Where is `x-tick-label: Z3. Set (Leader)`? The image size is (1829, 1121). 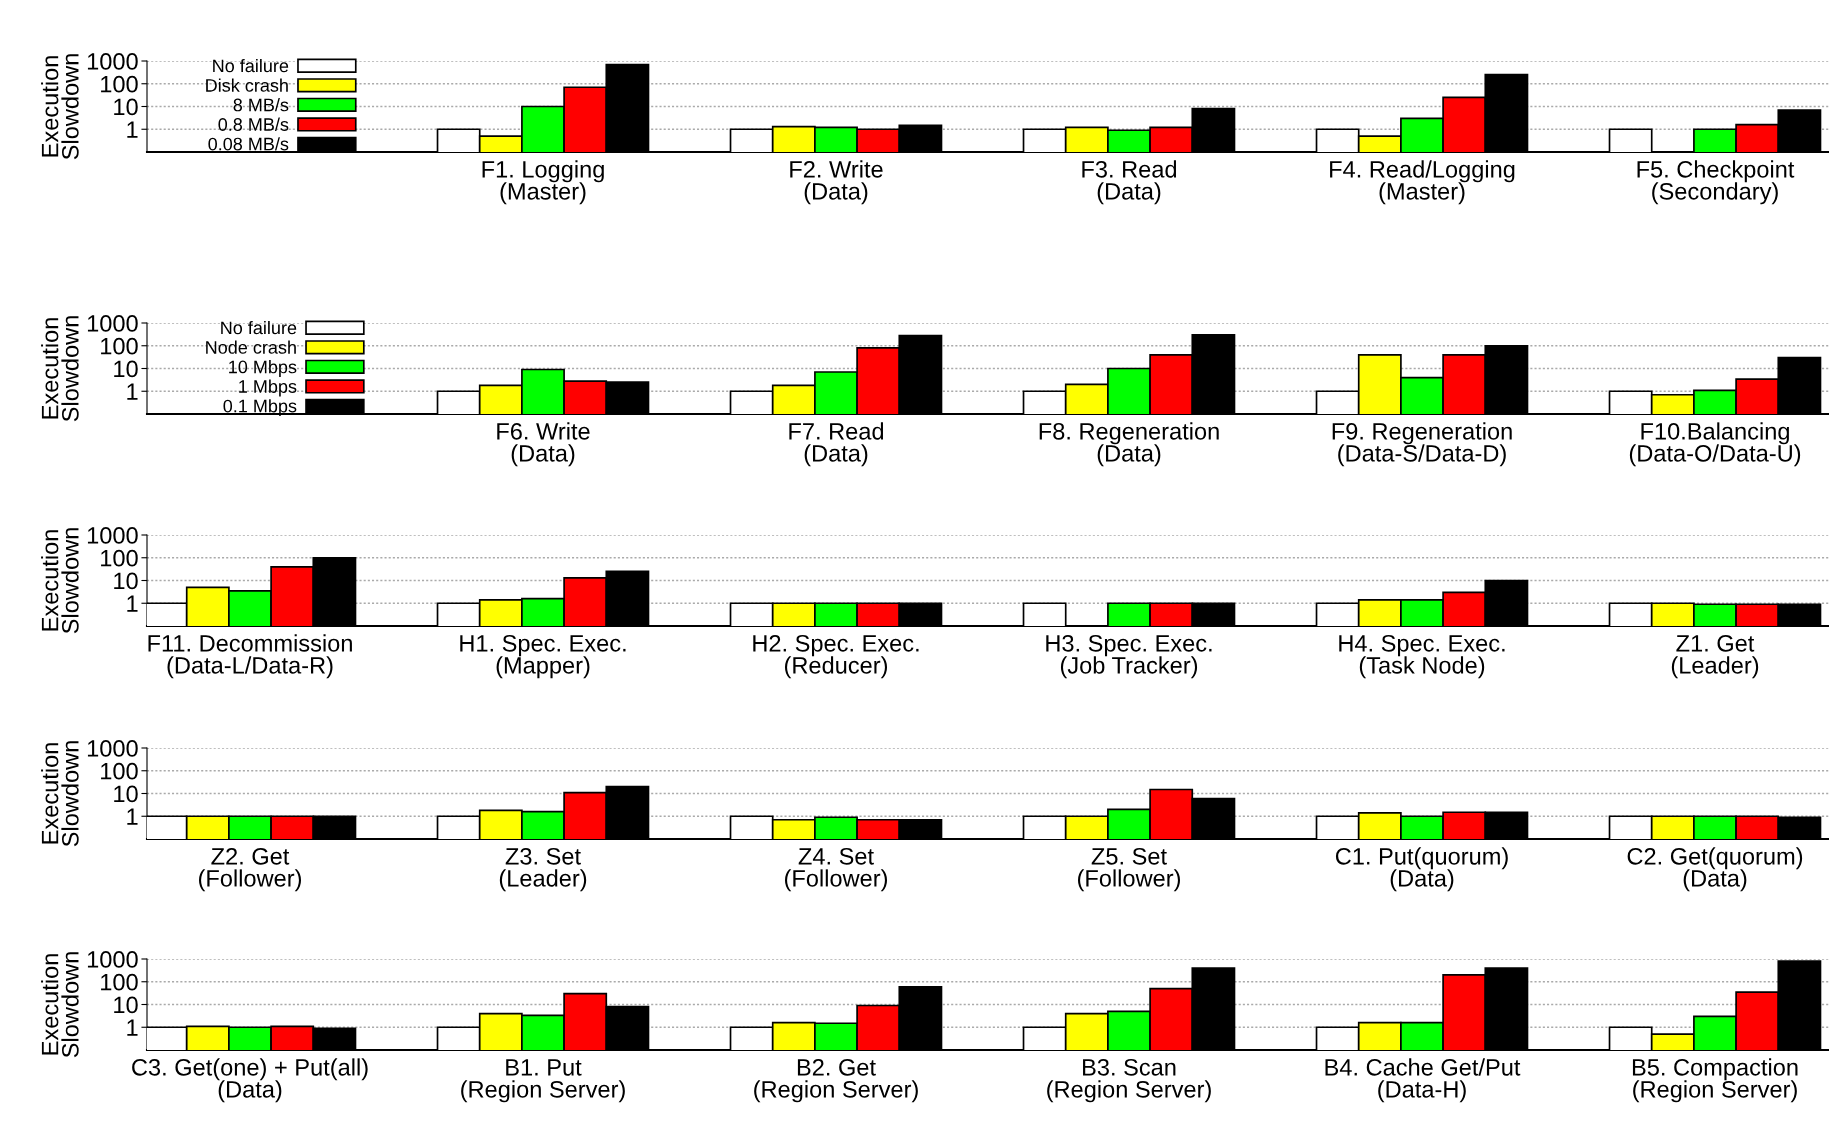
x-tick-label: Z3. Set (Leader) is located at coordinates (543, 869).